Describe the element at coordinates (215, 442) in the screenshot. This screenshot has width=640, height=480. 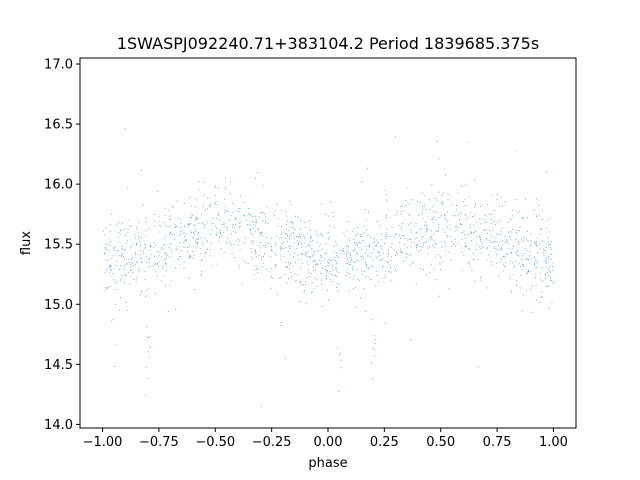
I see `x-tick-label: −0.50` at that location.